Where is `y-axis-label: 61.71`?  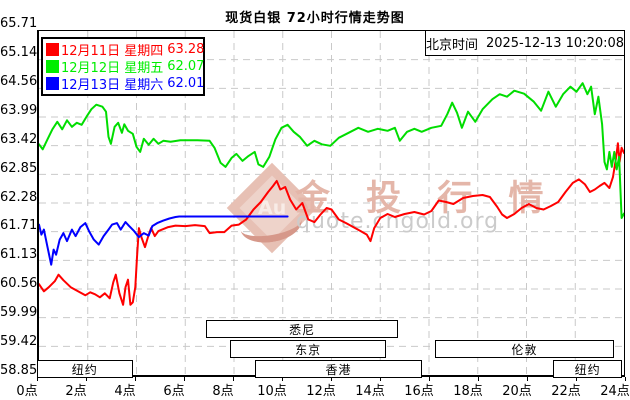
y-axis-label: 61.71 is located at coordinates (19, 226).